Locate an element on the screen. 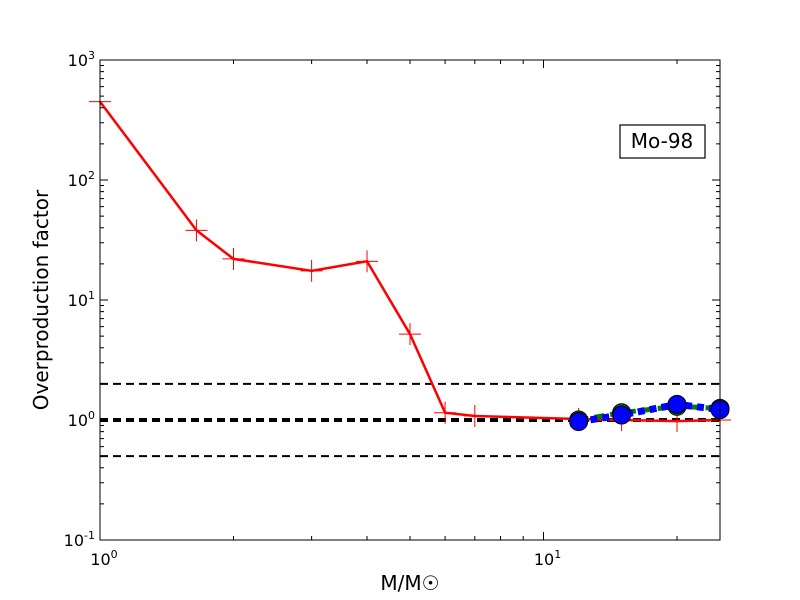  x-tick-label: 10⁰ is located at coordinates (103, 558).